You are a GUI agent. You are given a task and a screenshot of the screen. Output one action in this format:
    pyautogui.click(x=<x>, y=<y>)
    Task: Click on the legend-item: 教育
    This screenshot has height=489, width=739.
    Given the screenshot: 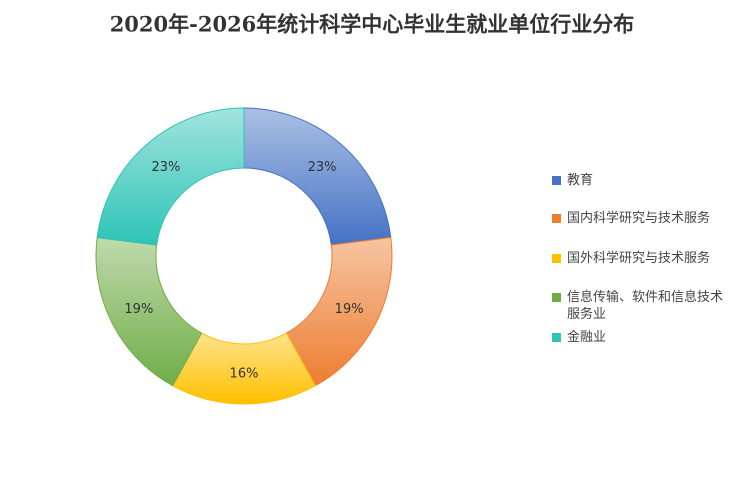 What is the action you would take?
    pyautogui.click(x=639, y=180)
    